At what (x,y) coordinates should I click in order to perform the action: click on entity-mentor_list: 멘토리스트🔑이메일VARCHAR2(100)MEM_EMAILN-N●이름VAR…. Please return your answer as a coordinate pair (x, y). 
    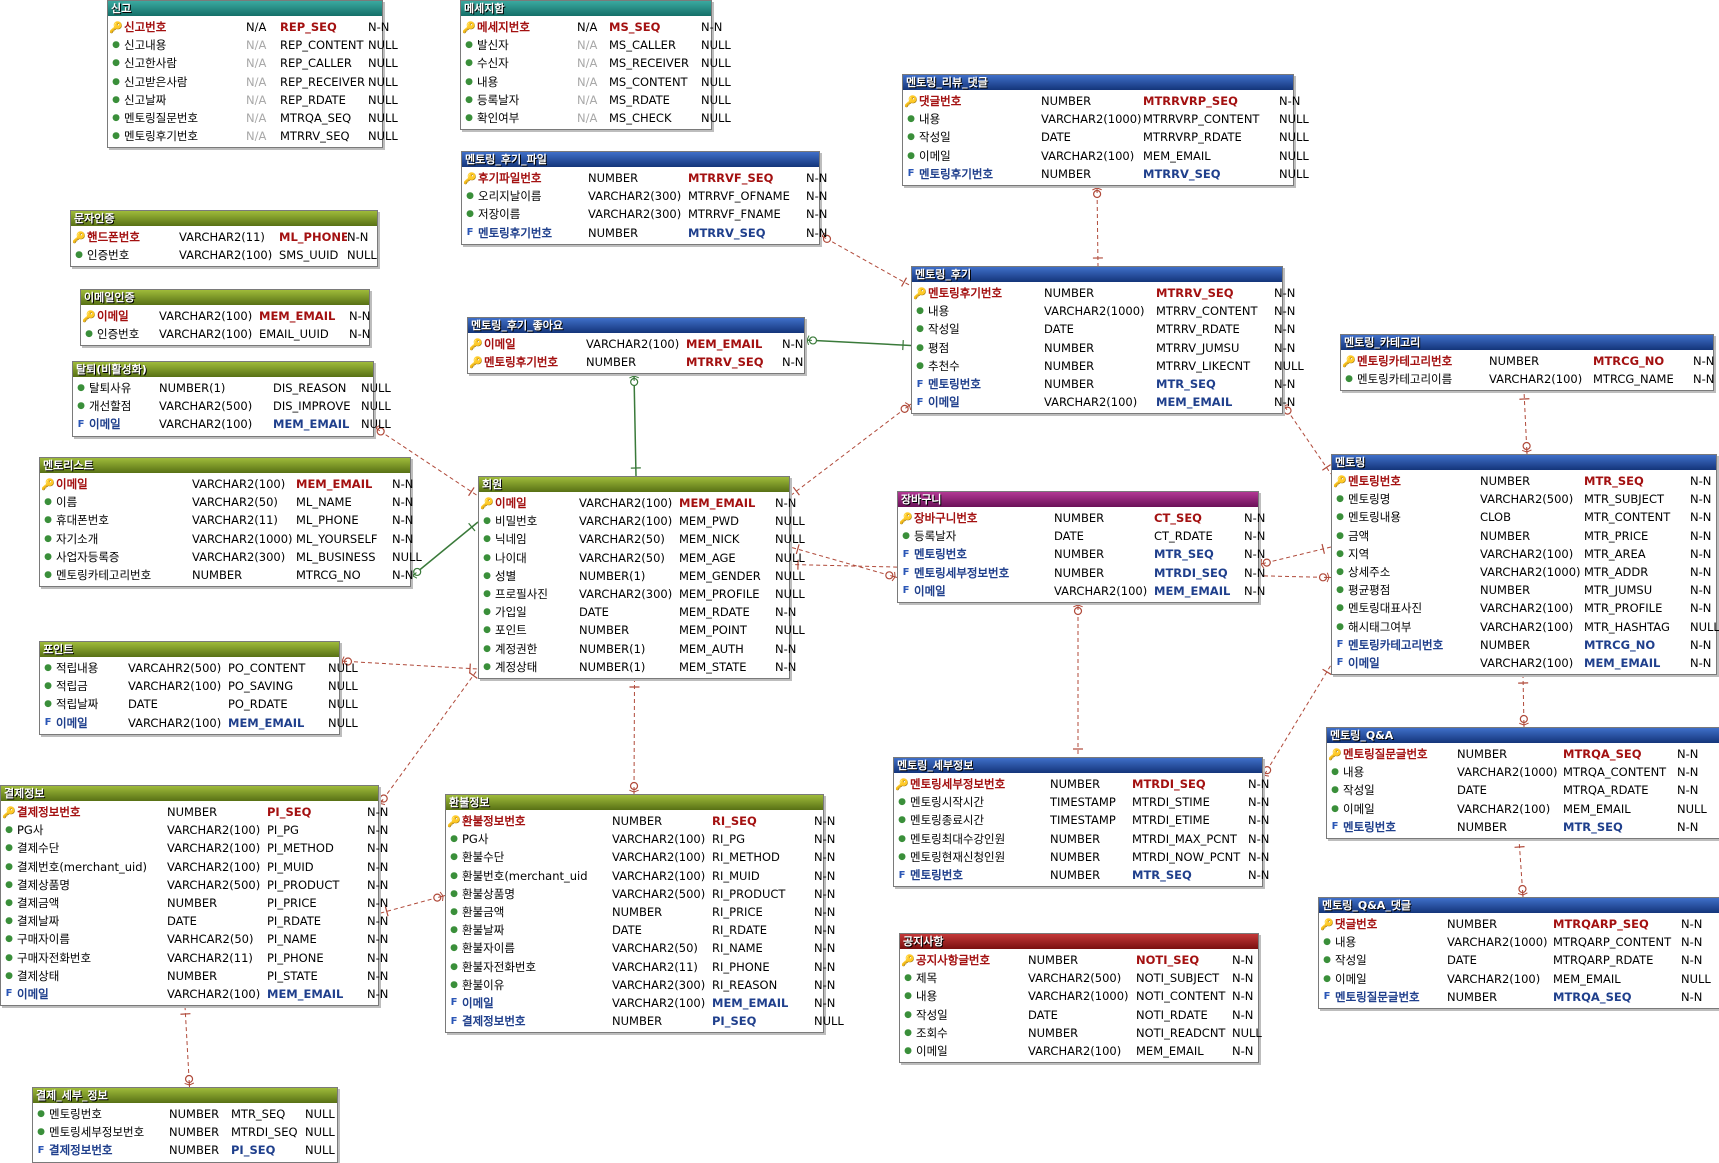
    Looking at the image, I should click on (225, 522).